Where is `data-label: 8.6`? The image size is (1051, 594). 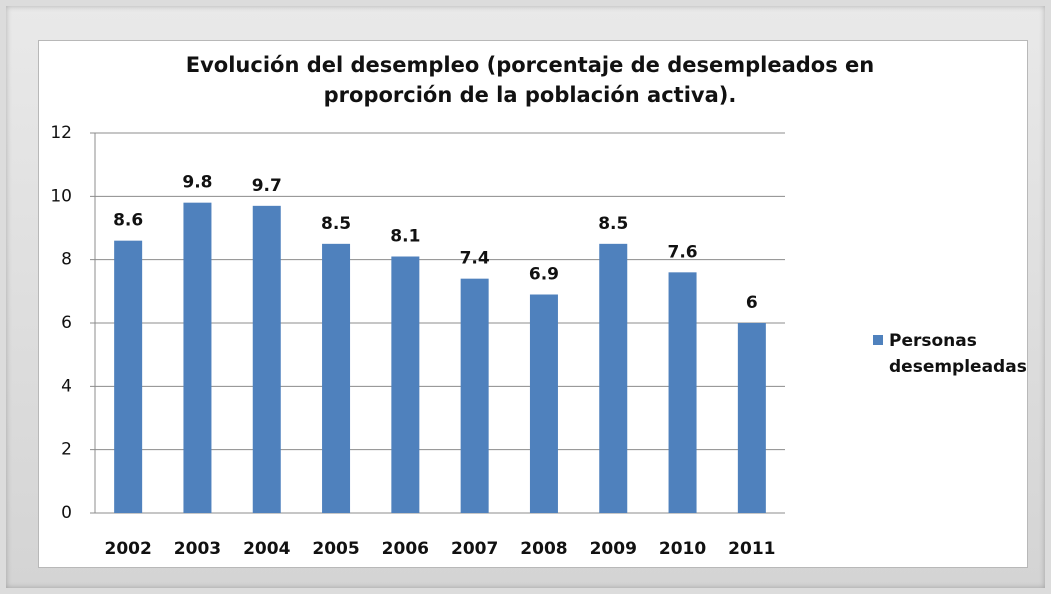
data-label: 8.6 is located at coordinates (128, 221).